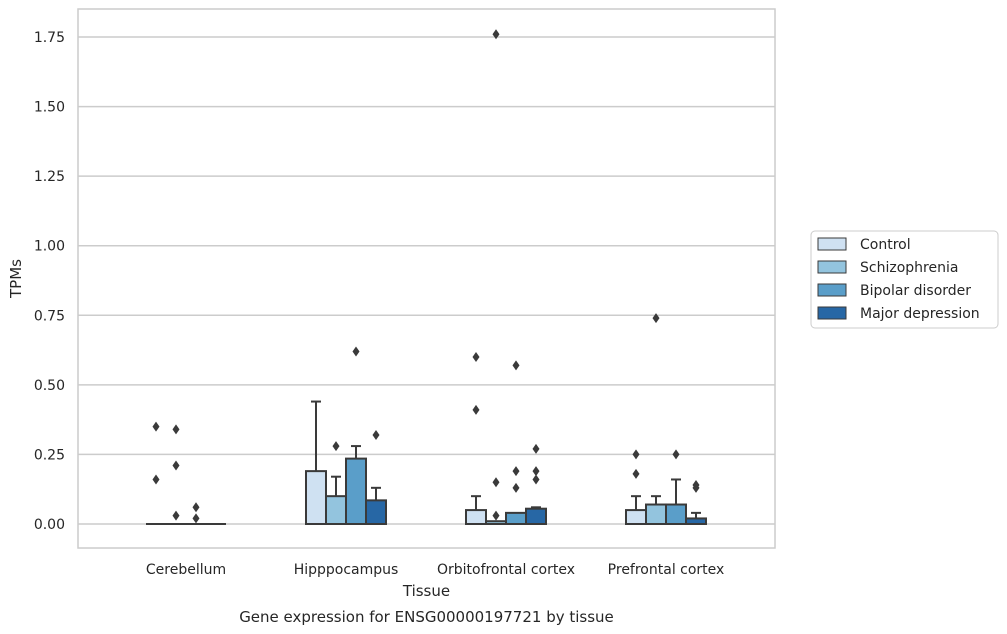  I want to click on y-tick-label: 0.00, so click(49, 525).